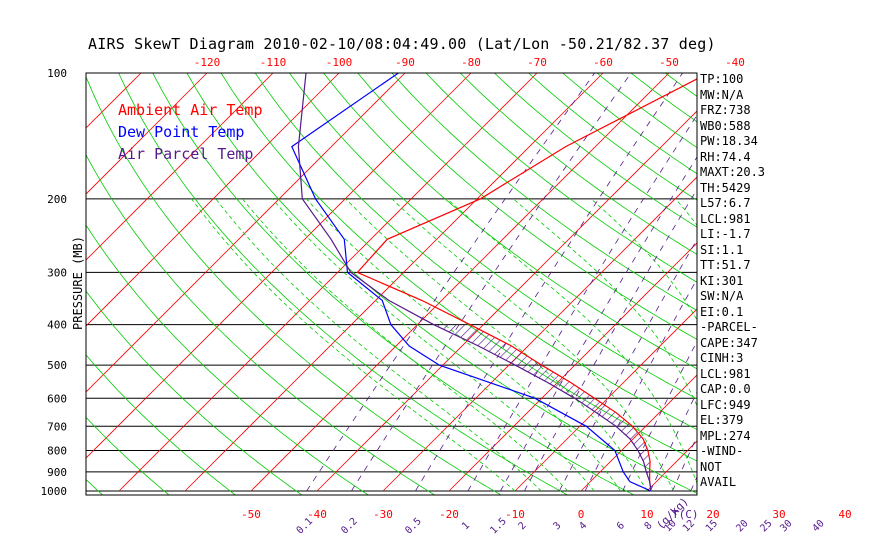 This screenshot has width=870, height=560. Describe the element at coordinates (57, 472) in the screenshot. I see `pressure-tick-label: 900` at that location.